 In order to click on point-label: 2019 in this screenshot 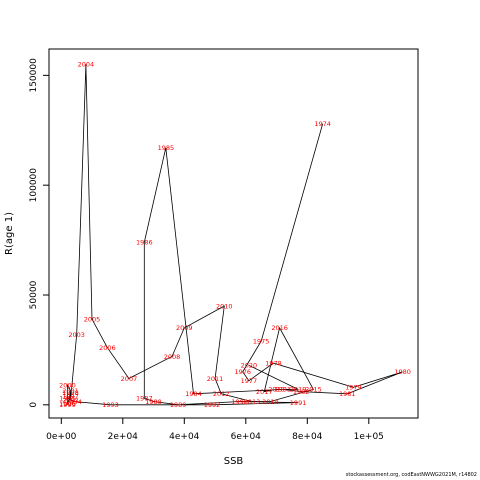, I will do `click(298, 390)`.